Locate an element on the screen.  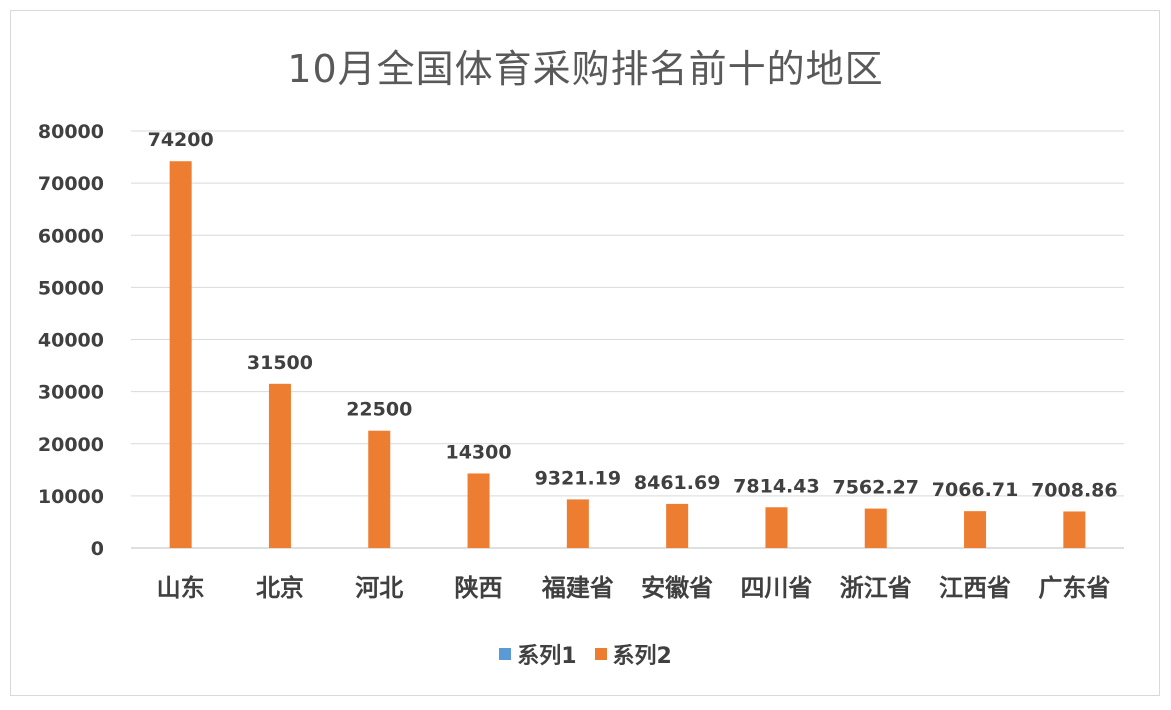
x-tick-label: 山东 is located at coordinates (181, 588).